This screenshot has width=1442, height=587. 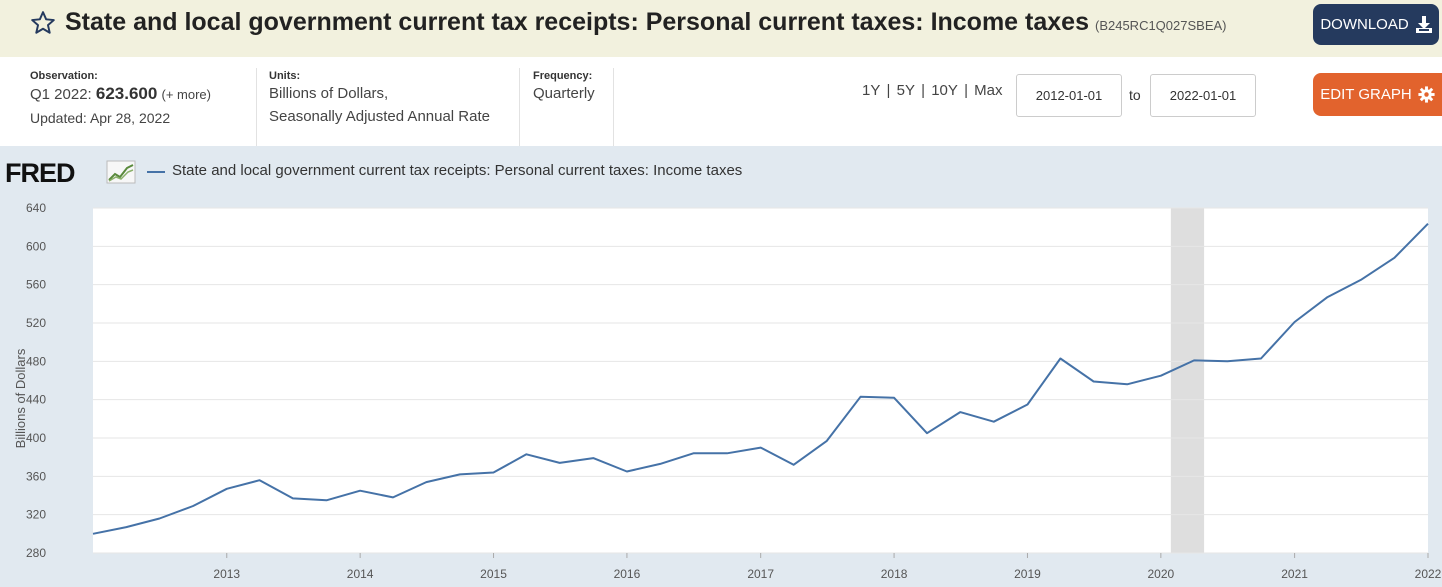 I want to click on observation-more-link: (+ more), so click(x=186, y=94).